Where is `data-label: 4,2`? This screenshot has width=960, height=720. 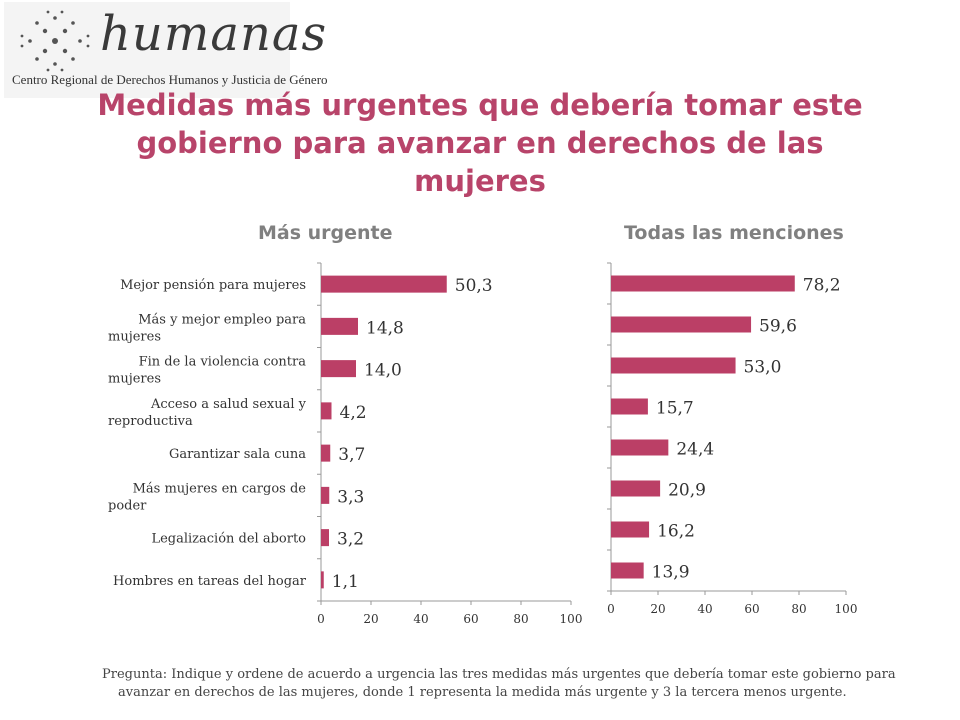
data-label: 4,2 is located at coordinates (353, 413).